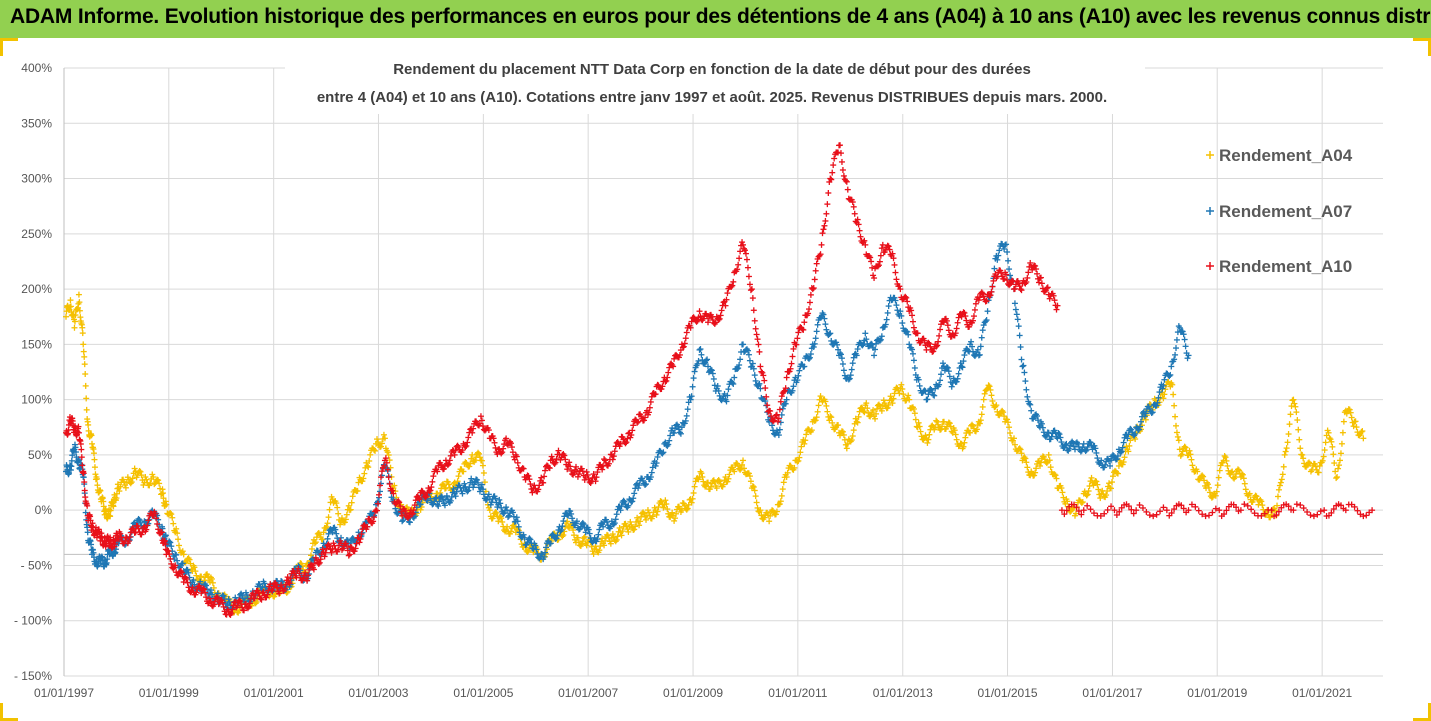 The width and height of the screenshot is (1431, 721). I want to click on y-tick-label: 0%, so click(44, 510).